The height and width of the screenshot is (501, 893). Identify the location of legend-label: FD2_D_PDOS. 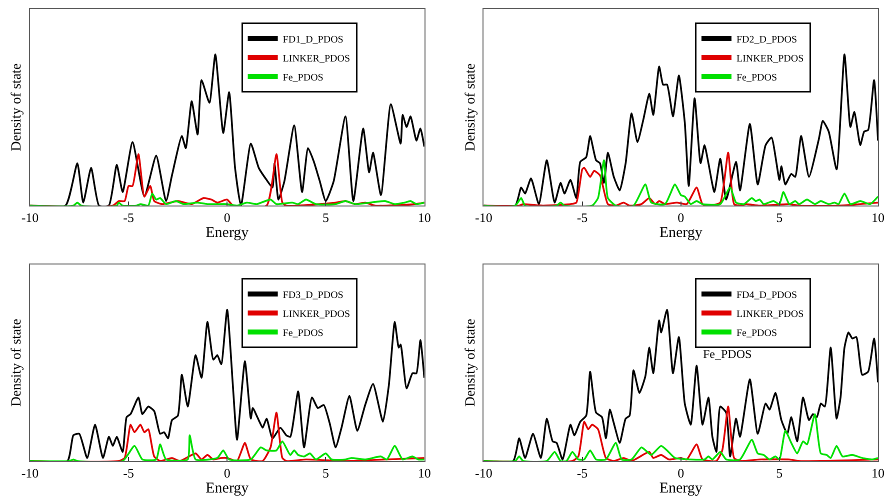
(767, 40).